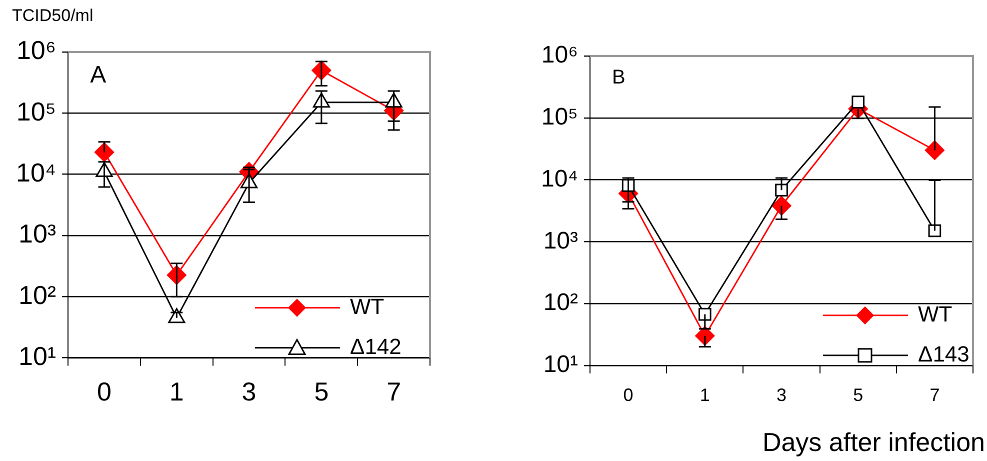 This screenshot has width=987, height=461. I want to click on annotation: A, so click(98, 75).